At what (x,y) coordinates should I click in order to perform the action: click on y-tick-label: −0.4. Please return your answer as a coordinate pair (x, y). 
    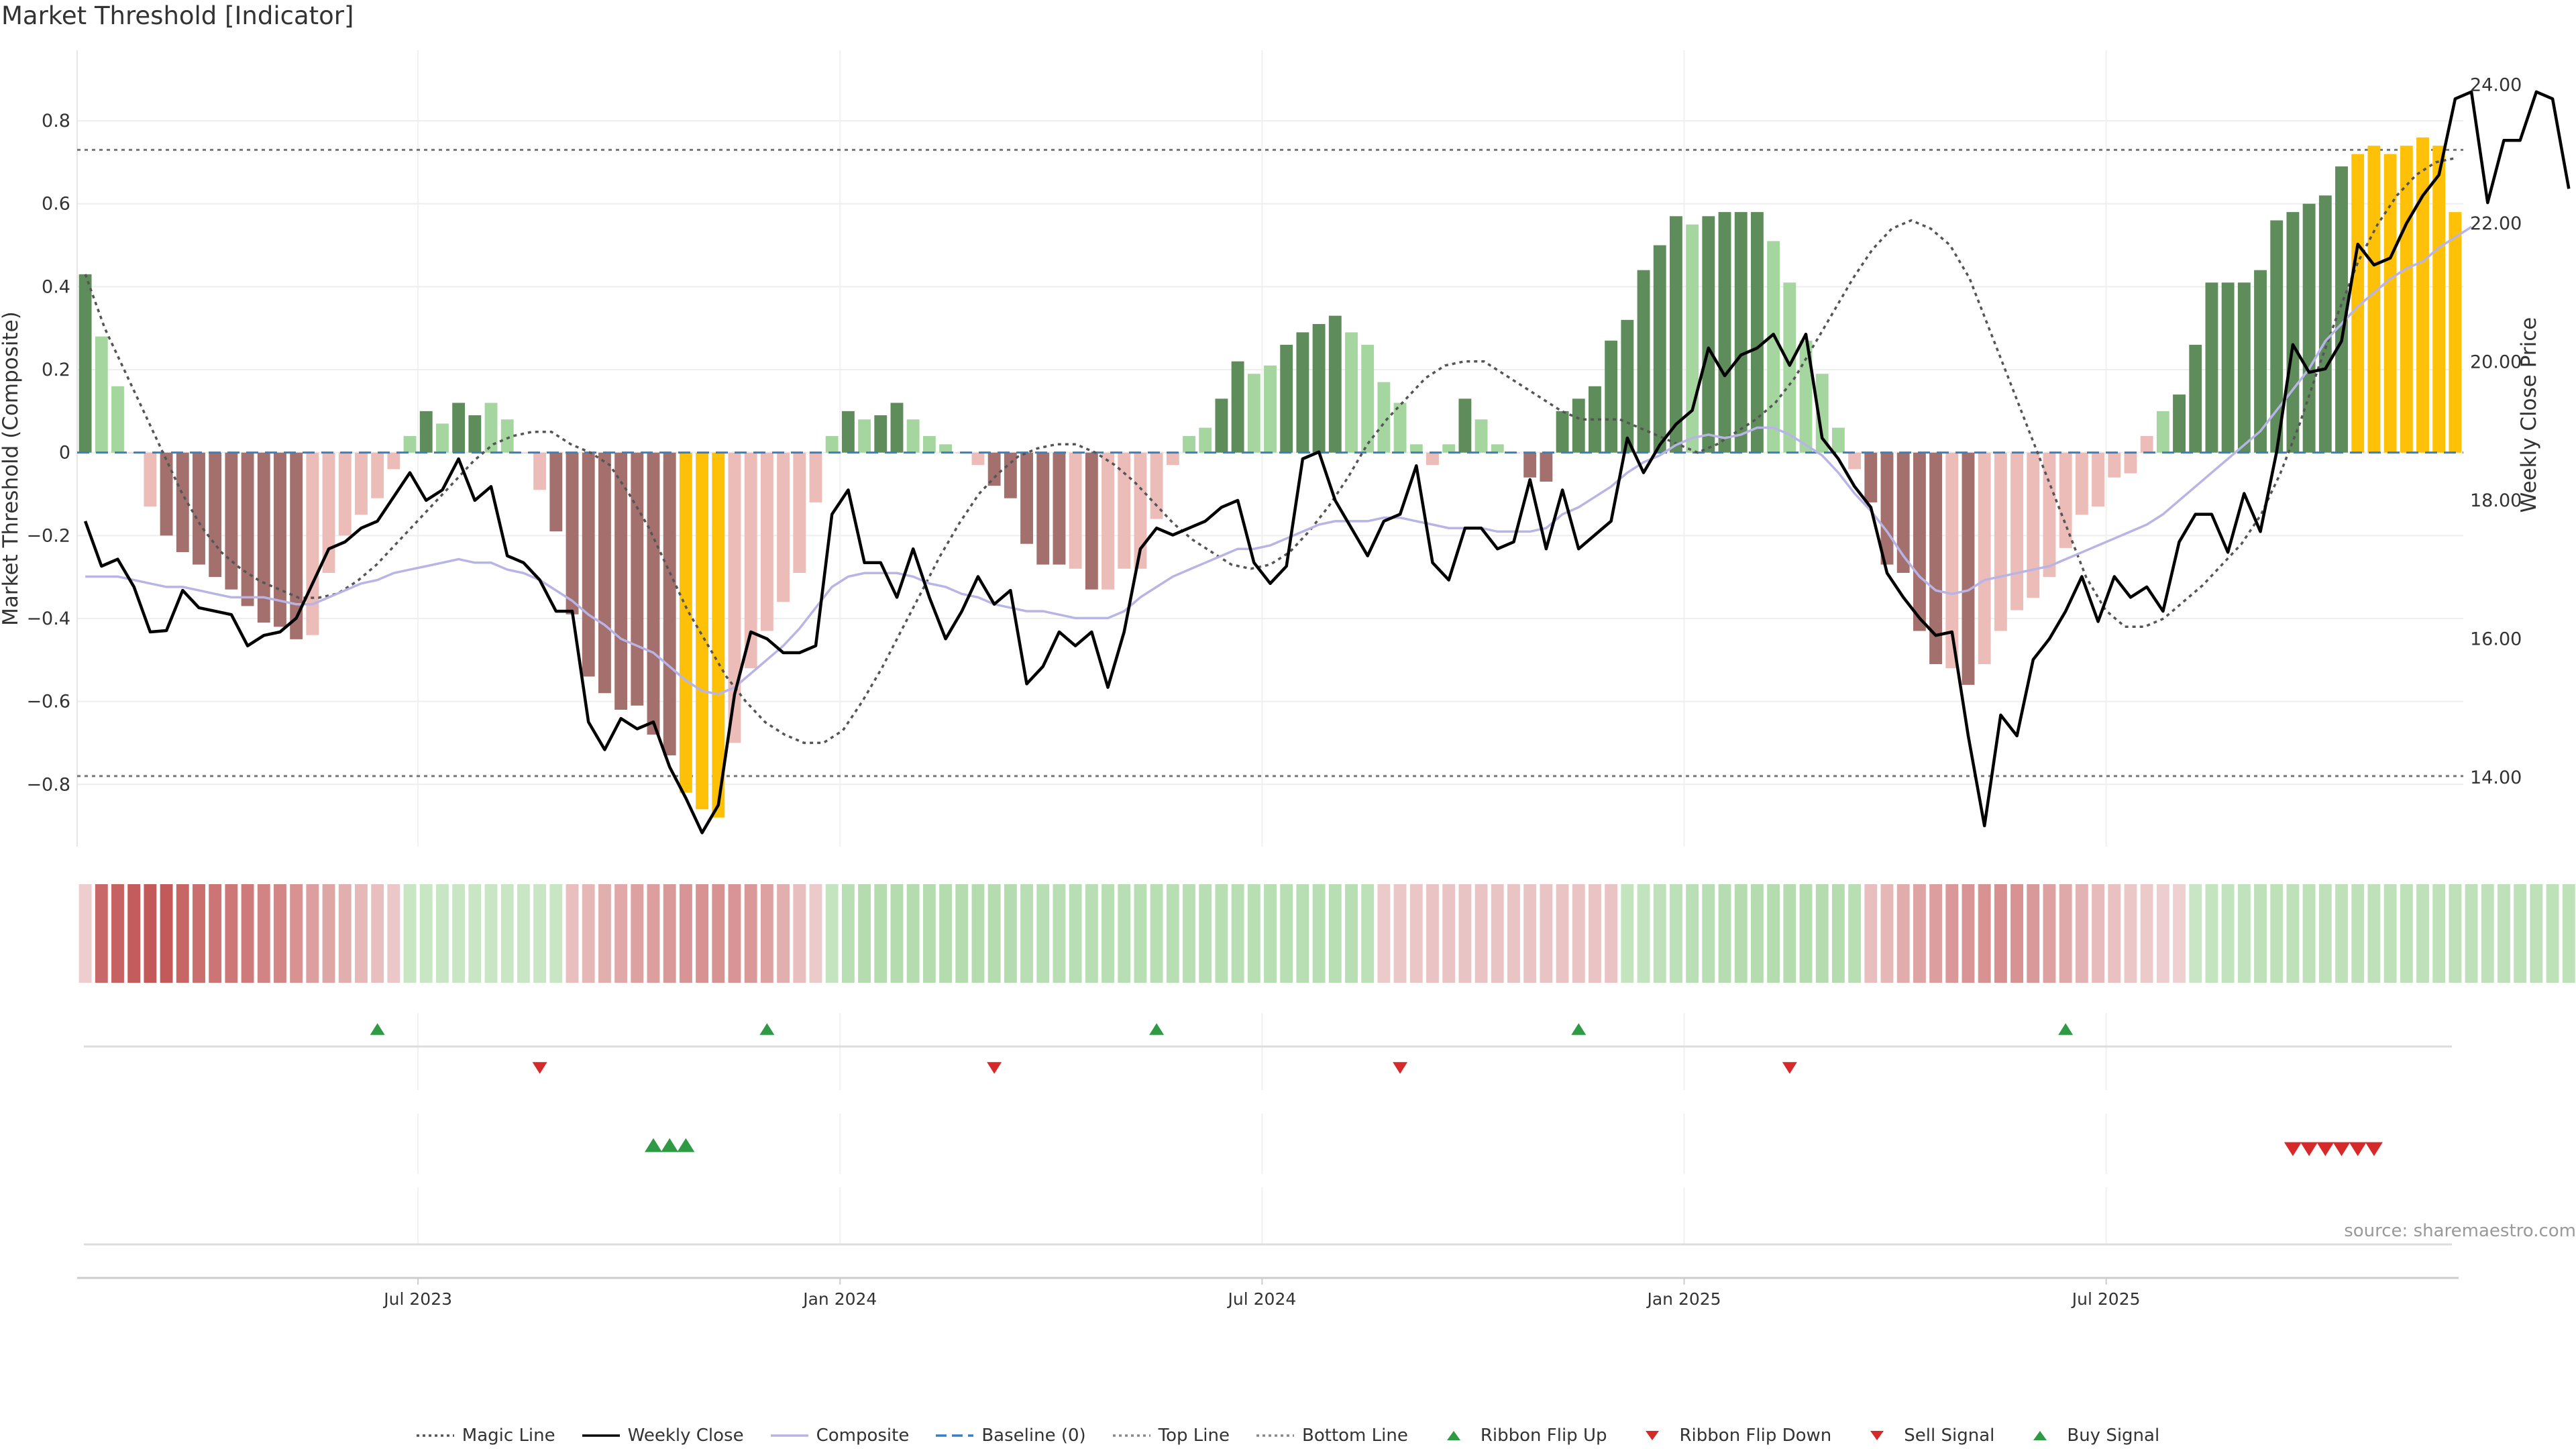
    Looking at the image, I should click on (48, 618).